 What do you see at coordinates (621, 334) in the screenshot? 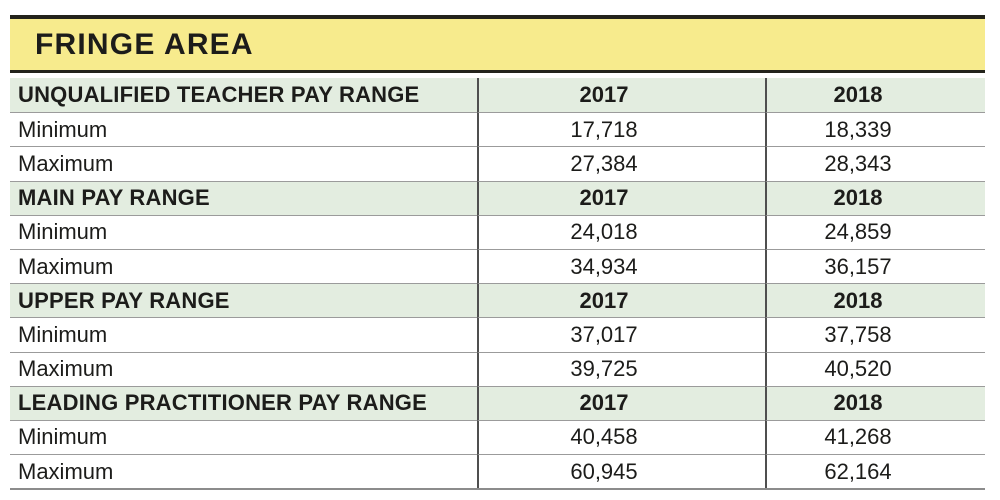
I see `value-2017: 37,017` at bounding box center [621, 334].